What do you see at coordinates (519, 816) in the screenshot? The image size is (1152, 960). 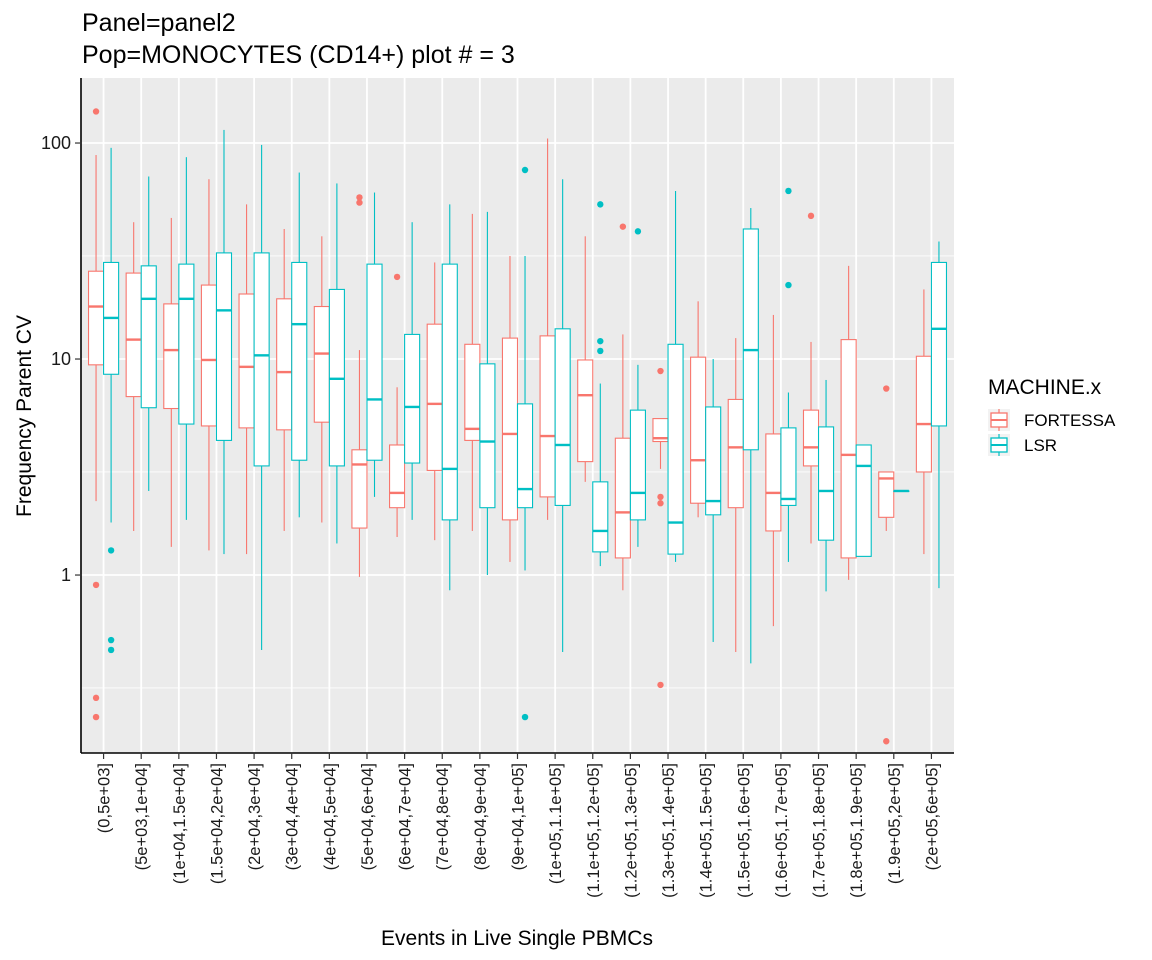 I see `x-tick-label: (9e+04,1e+05]` at bounding box center [519, 816].